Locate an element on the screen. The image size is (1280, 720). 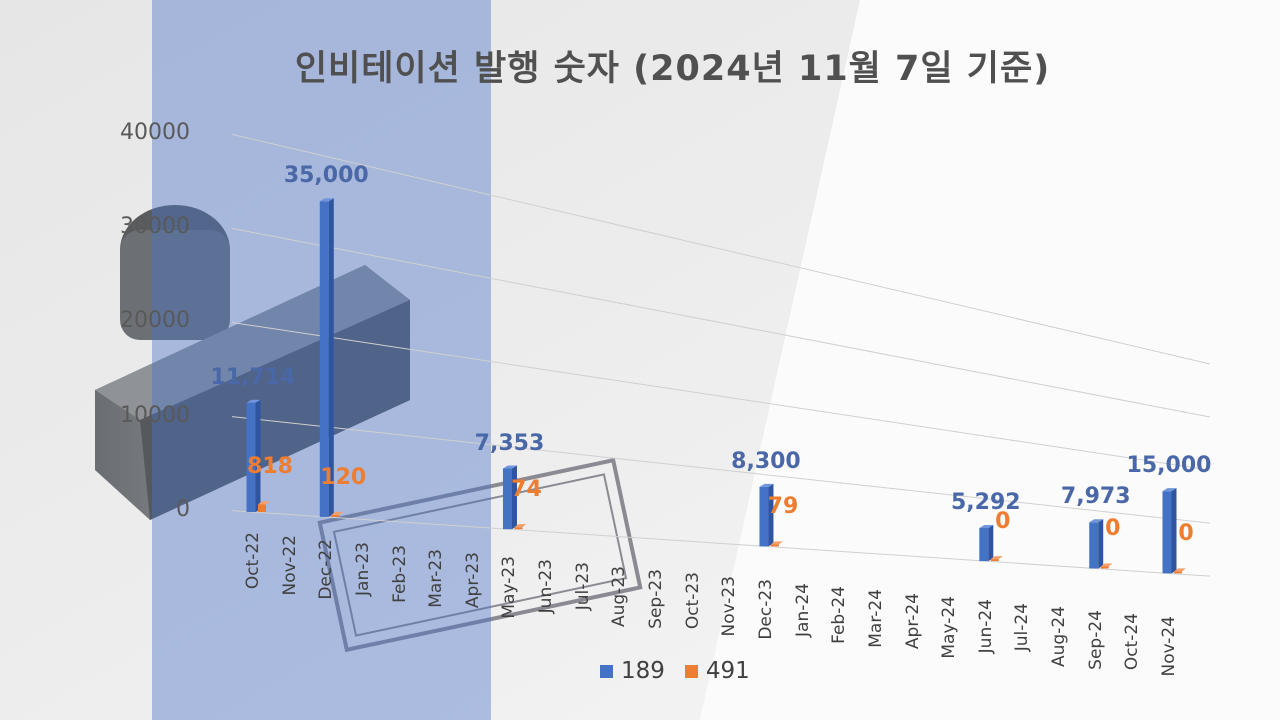
legend: 189 491 is located at coordinates (675, 671).